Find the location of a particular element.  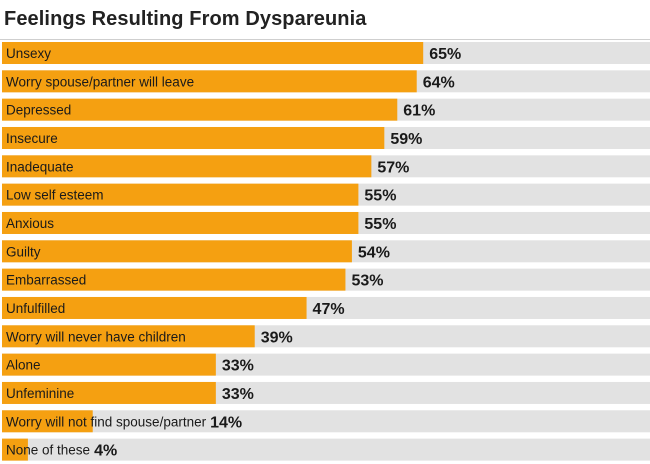

value-label: 39% is located at coordinates (277, 337).